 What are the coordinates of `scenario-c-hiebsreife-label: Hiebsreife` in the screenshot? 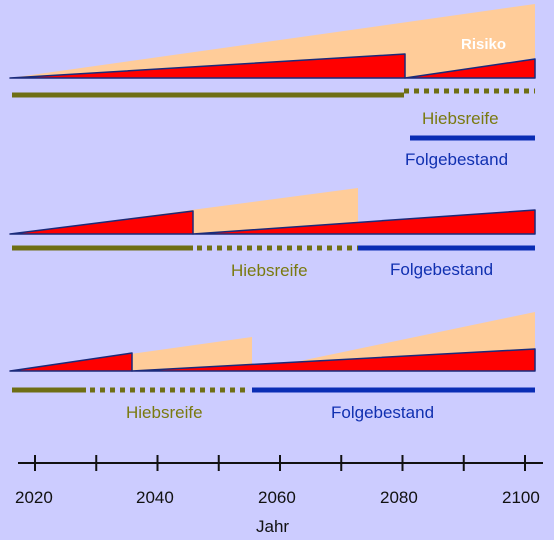 It's located at (164, 412).